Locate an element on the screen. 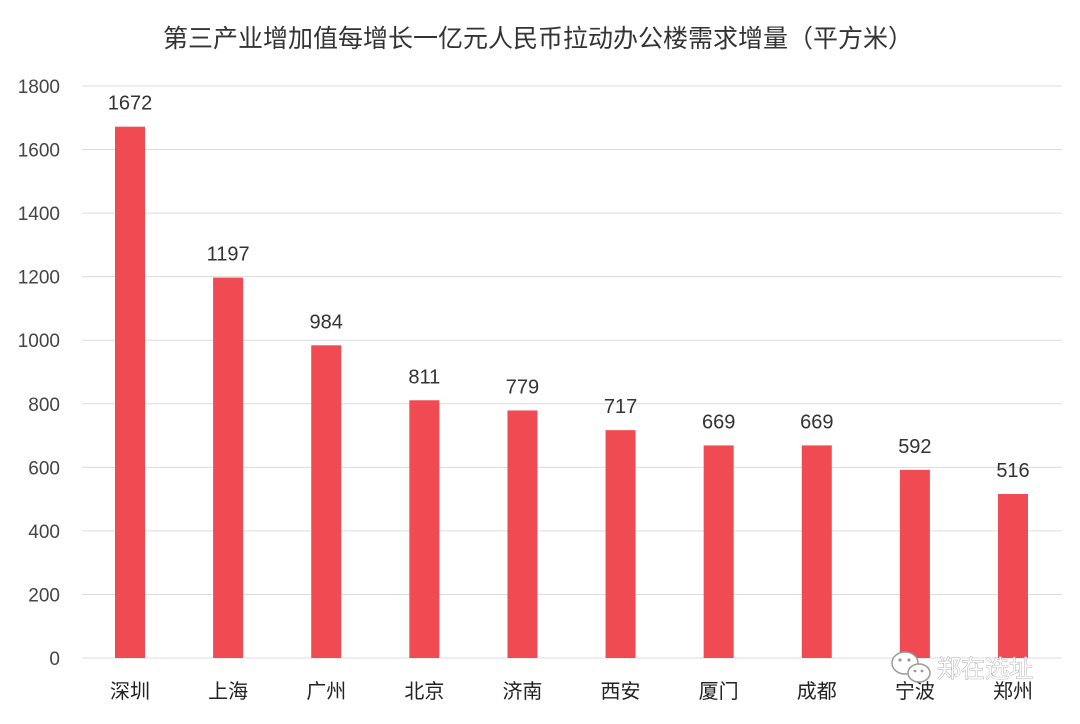  data-label: 717 is located at coordinates (620, 407).